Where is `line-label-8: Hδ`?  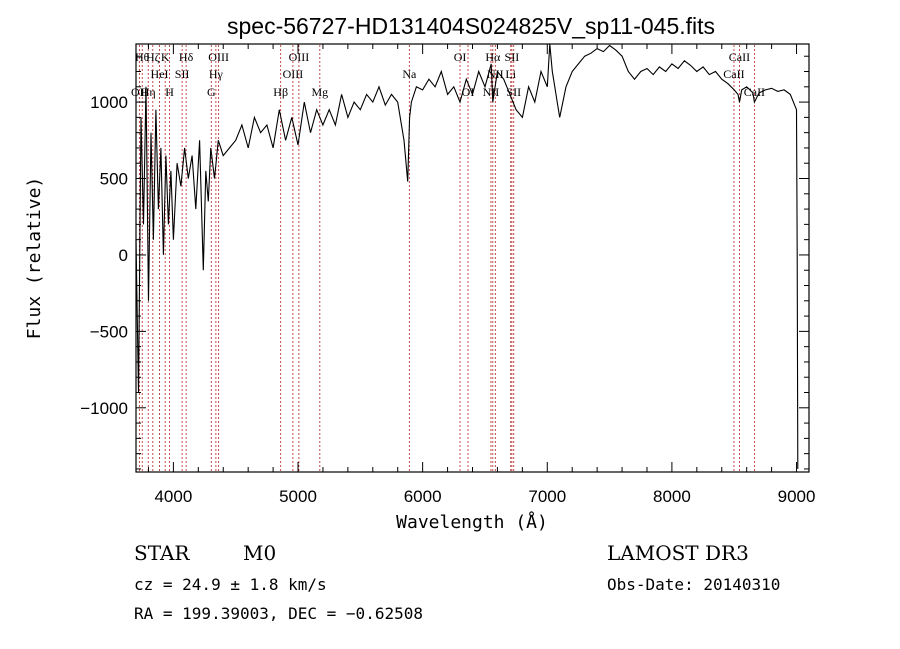
line-label-8: Hδ is located at coordinates (186, 57).